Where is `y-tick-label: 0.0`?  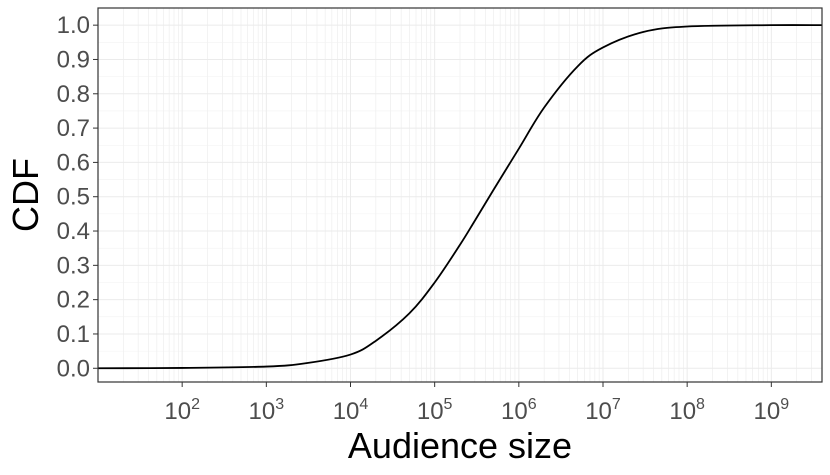
y-tick-label: 0.0 is located at coordinates (73, 368).